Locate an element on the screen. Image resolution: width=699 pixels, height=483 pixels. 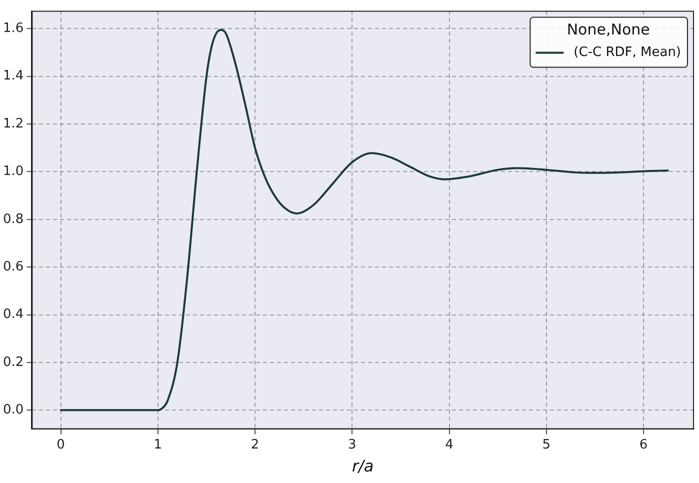
y-tick-label: 1.2 is located at coordinates (13, 124).